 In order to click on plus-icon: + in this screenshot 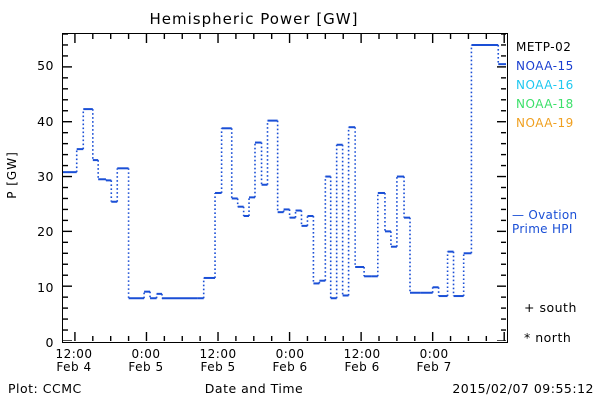, I will do `click(529, 307)`.